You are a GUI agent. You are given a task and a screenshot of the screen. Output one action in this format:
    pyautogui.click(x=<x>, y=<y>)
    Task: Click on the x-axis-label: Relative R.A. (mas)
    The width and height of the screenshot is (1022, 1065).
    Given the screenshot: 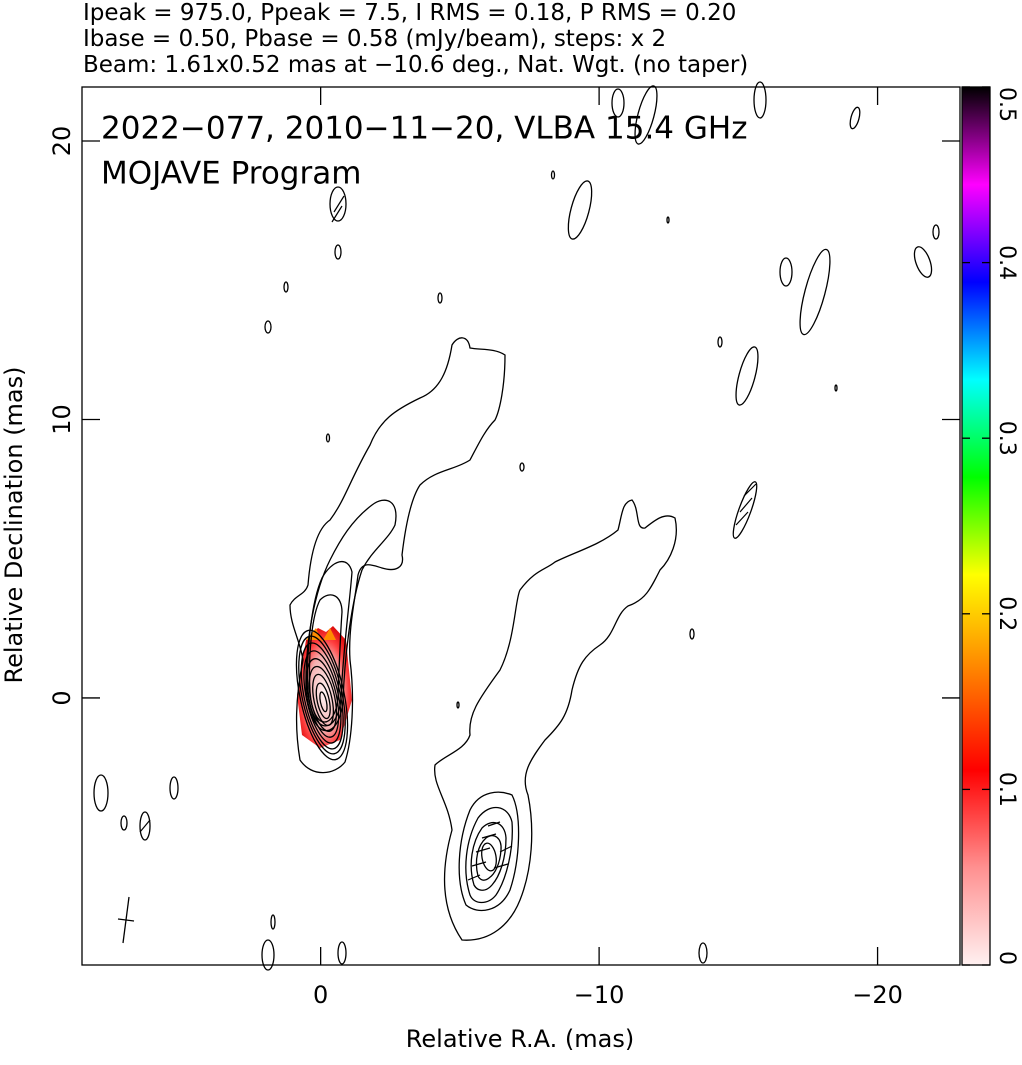 What is the action you would take?
    pyautogui.click(x=520, y=1039)
    